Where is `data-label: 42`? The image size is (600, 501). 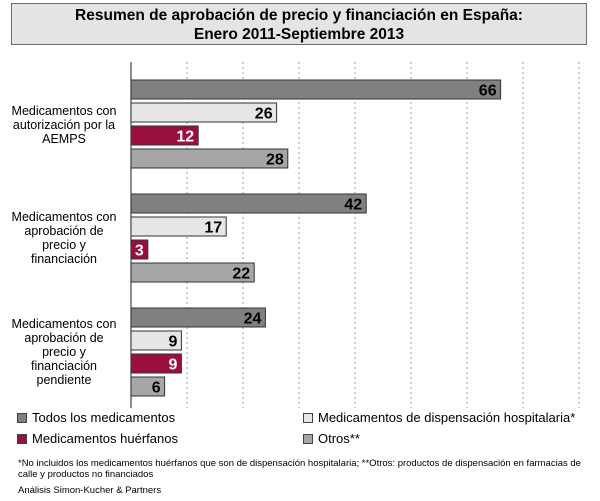 data-label: 42 is located at coordinates (353, 205).